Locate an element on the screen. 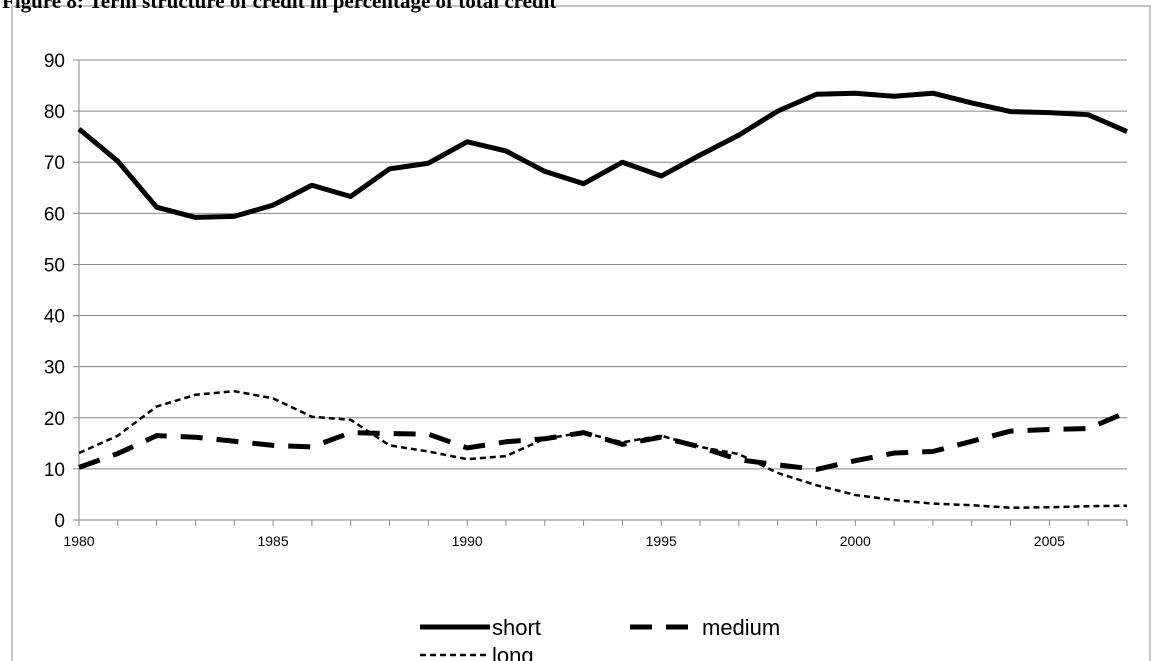  x-tick-label: 2005 is located at coordinates (1049, 541).